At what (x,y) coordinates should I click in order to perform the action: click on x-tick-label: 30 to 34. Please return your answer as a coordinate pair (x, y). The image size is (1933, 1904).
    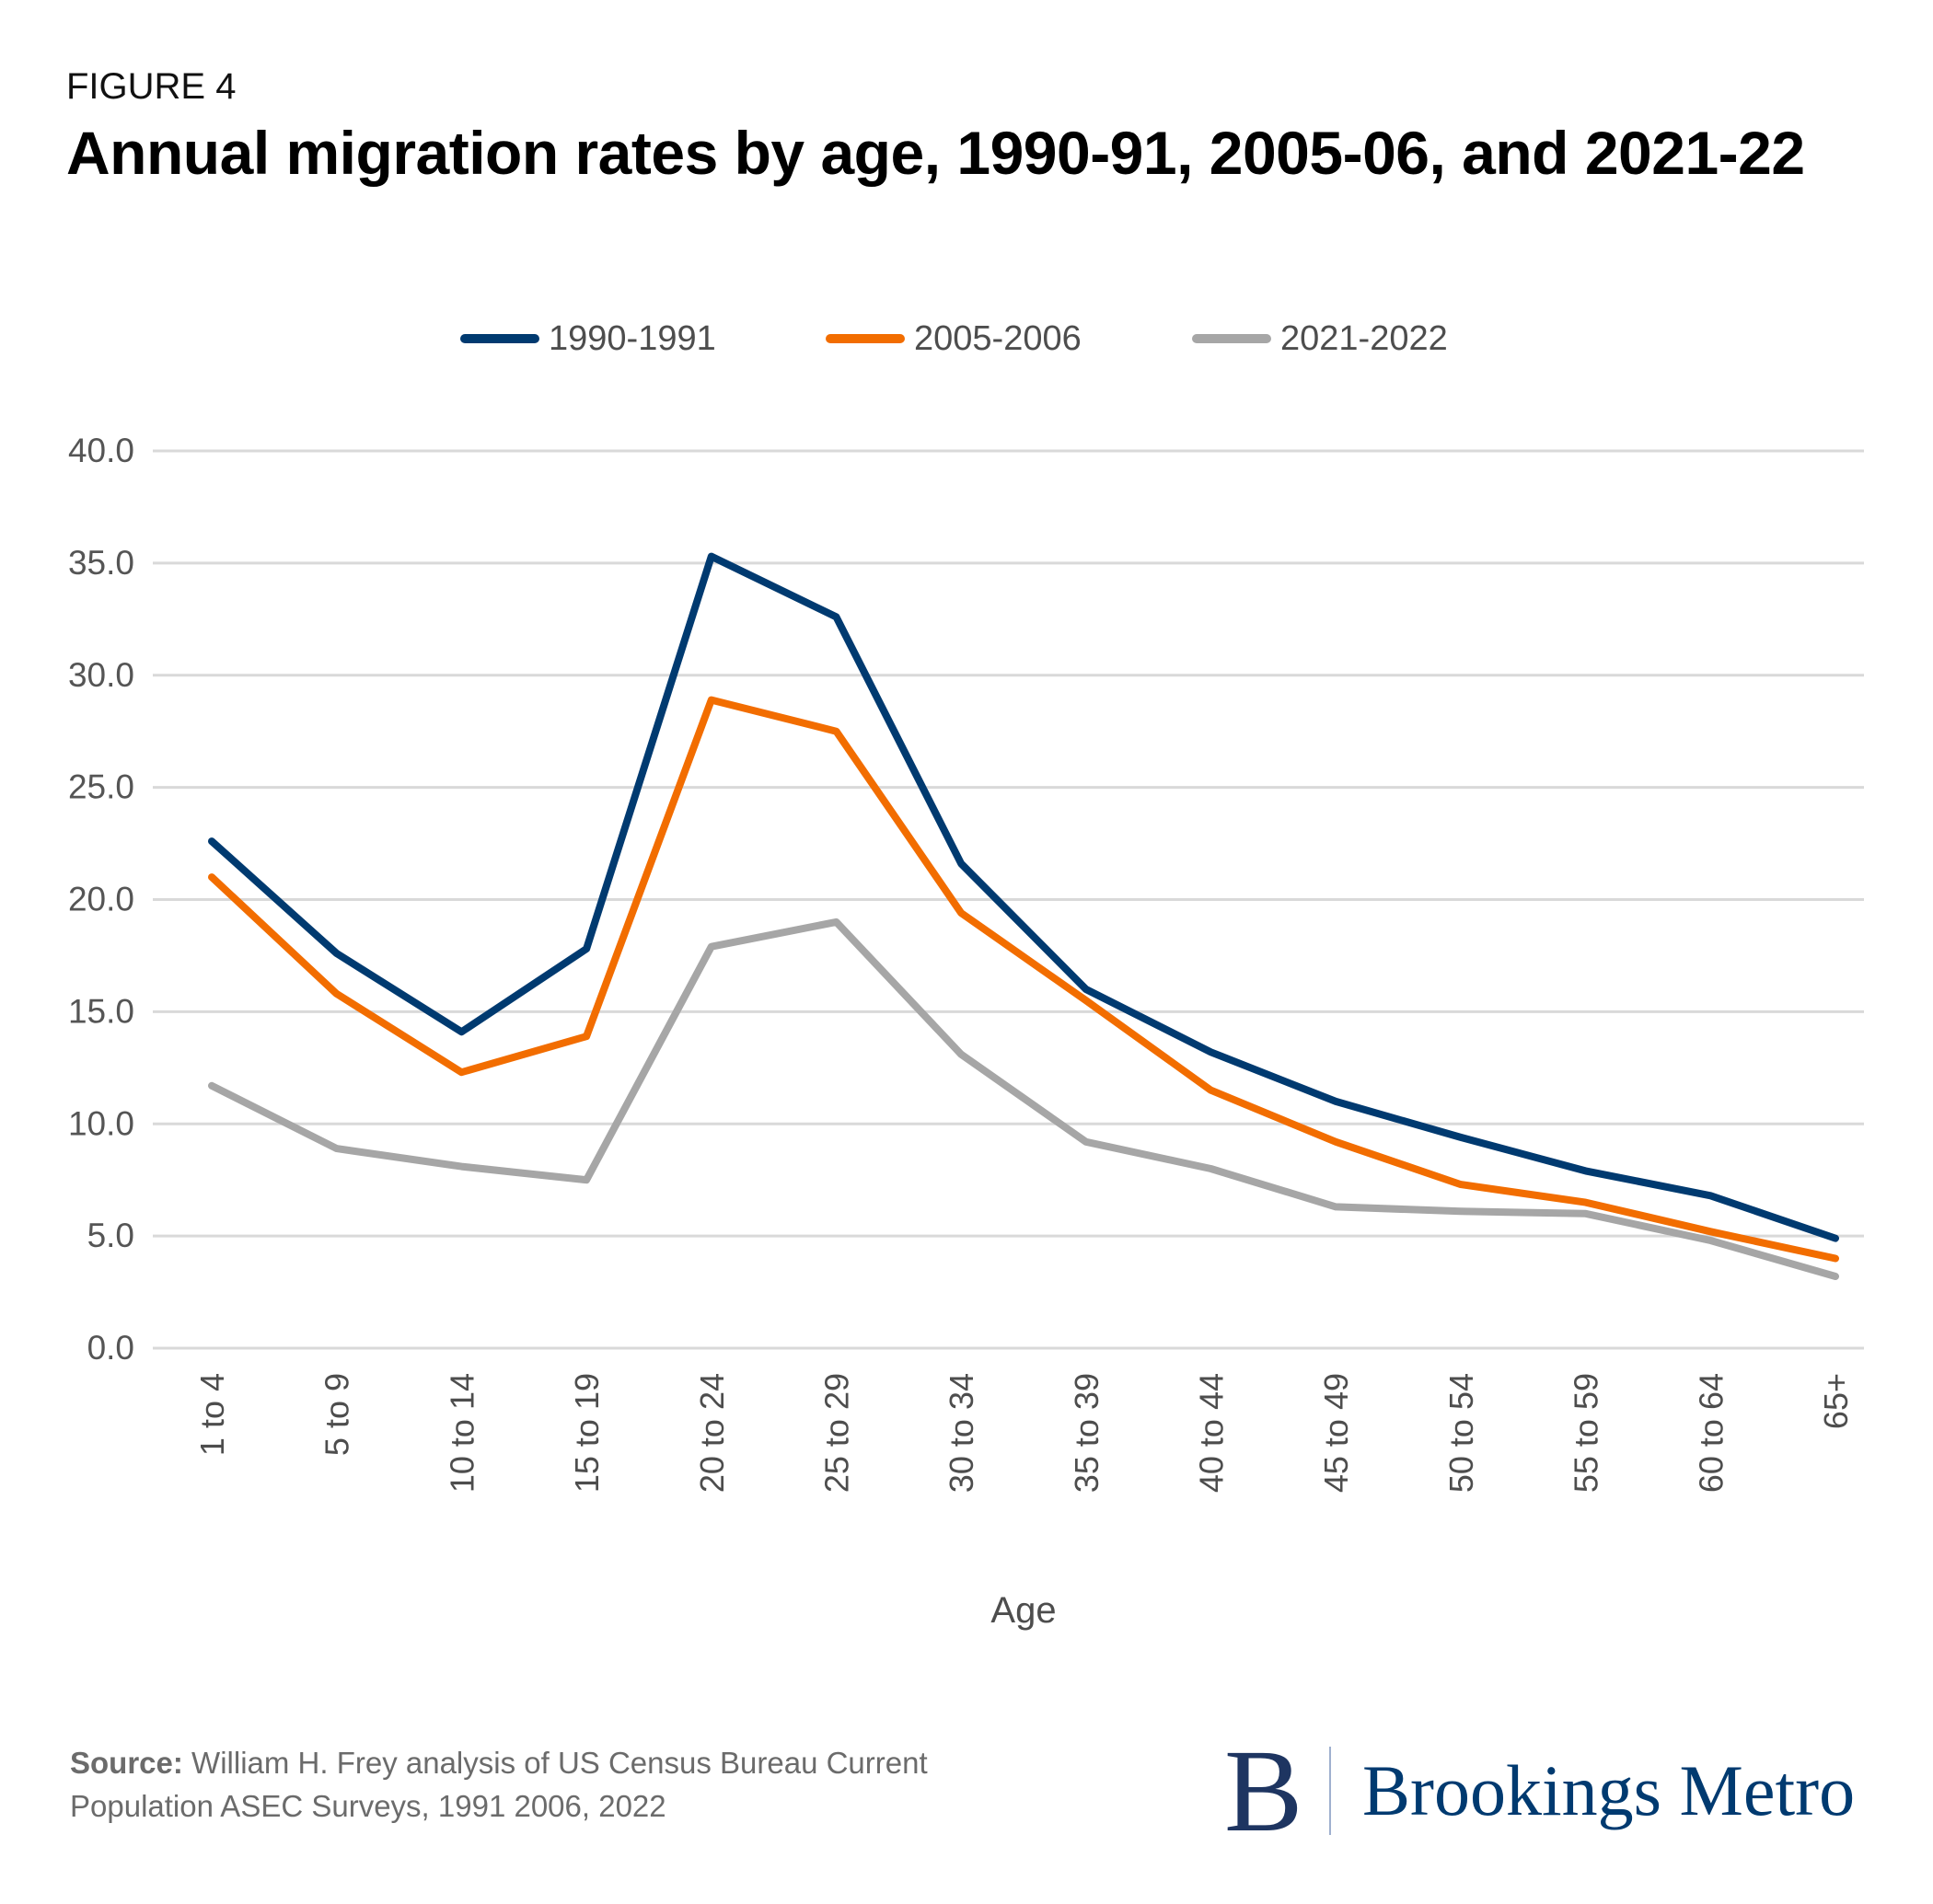
    Looking at the image, I should click on (961, 1433).